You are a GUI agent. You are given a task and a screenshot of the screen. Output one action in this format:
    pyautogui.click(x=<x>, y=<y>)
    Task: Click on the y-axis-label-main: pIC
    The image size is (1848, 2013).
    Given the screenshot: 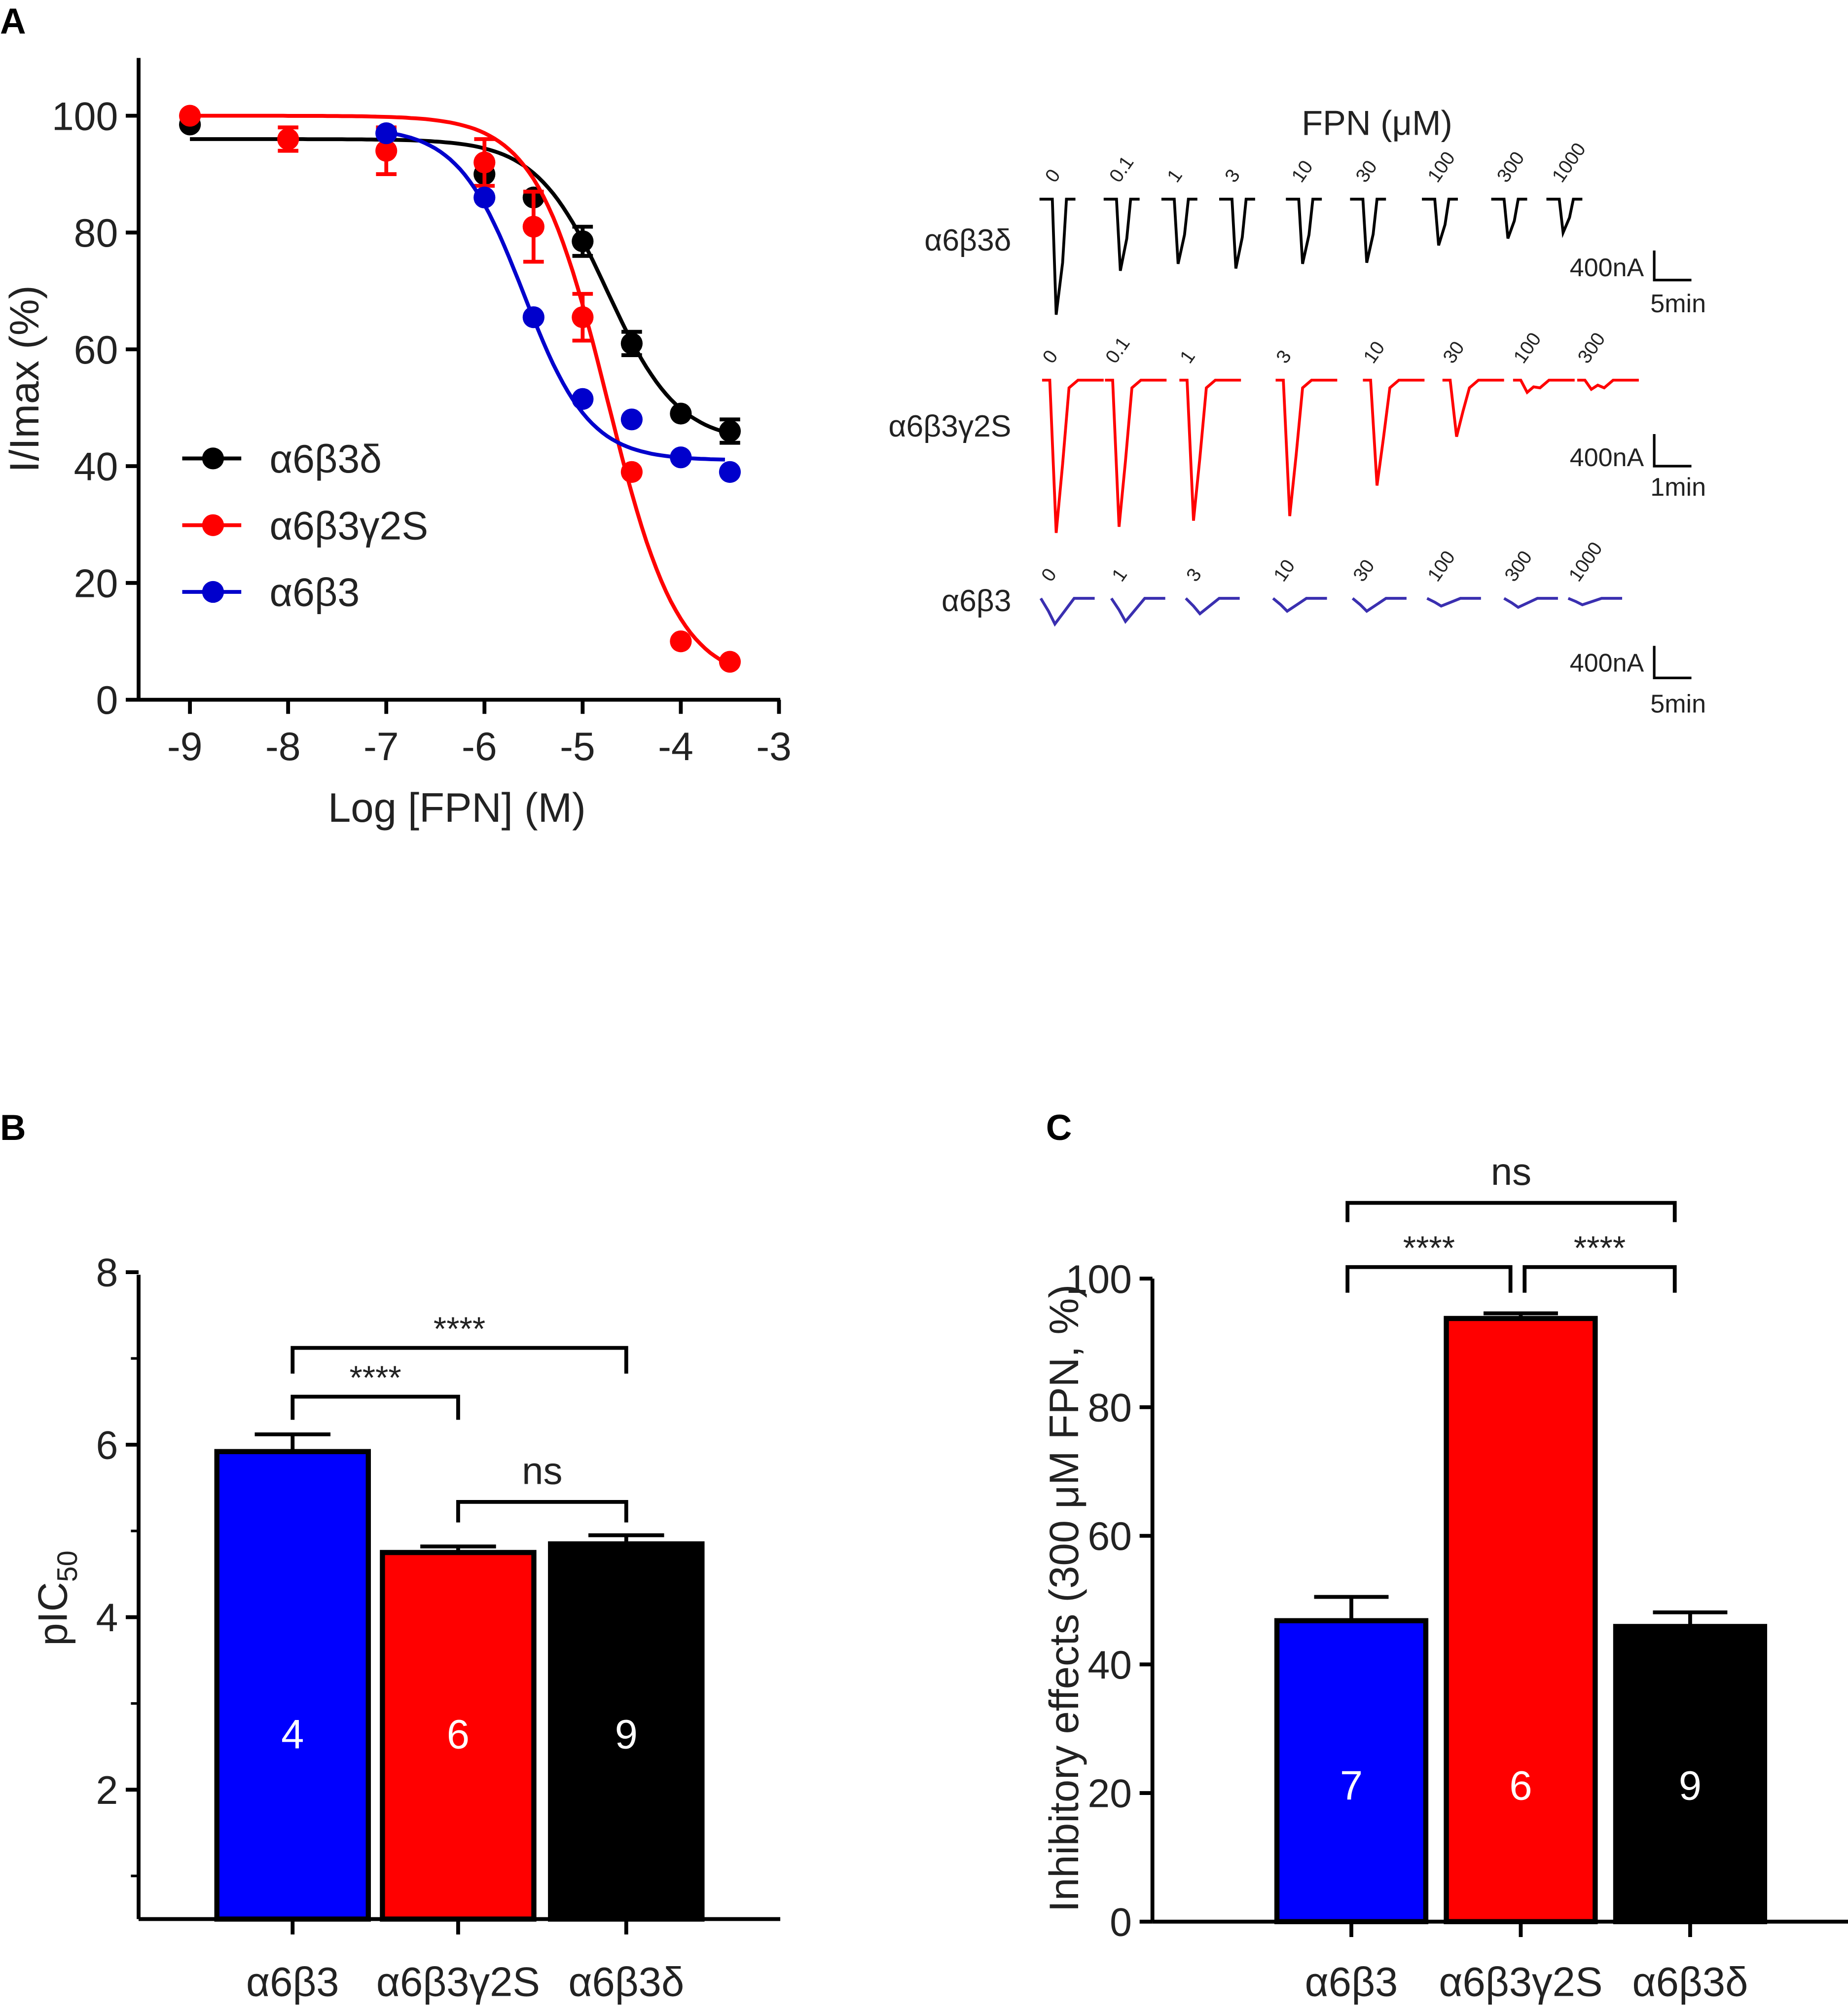 What is the action you would take?
    pyautogui.click(x=52, y=1614)
    